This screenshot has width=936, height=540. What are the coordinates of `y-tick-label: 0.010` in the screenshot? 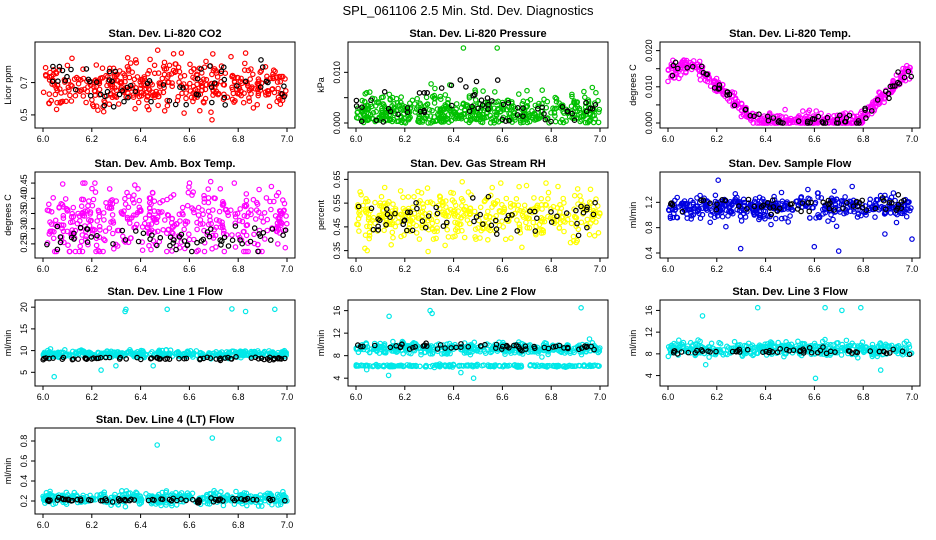 It's located at (649, 87).